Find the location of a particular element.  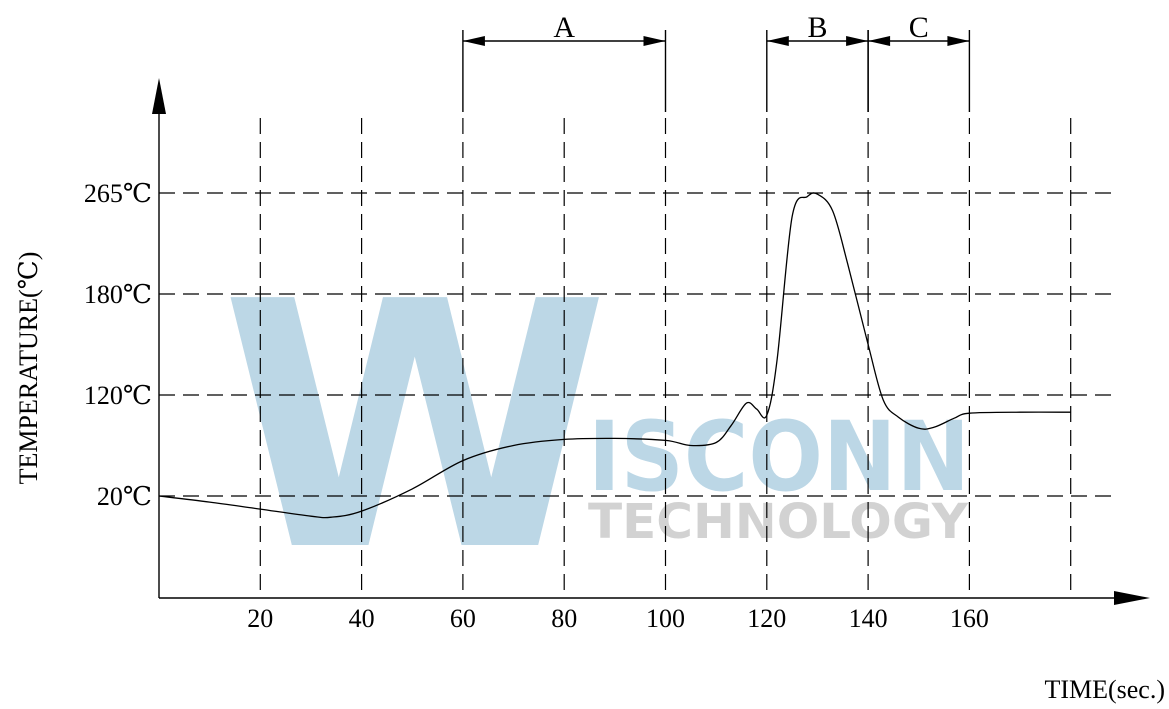

x-tick-label: 160 is located at coordinates (969, 618).